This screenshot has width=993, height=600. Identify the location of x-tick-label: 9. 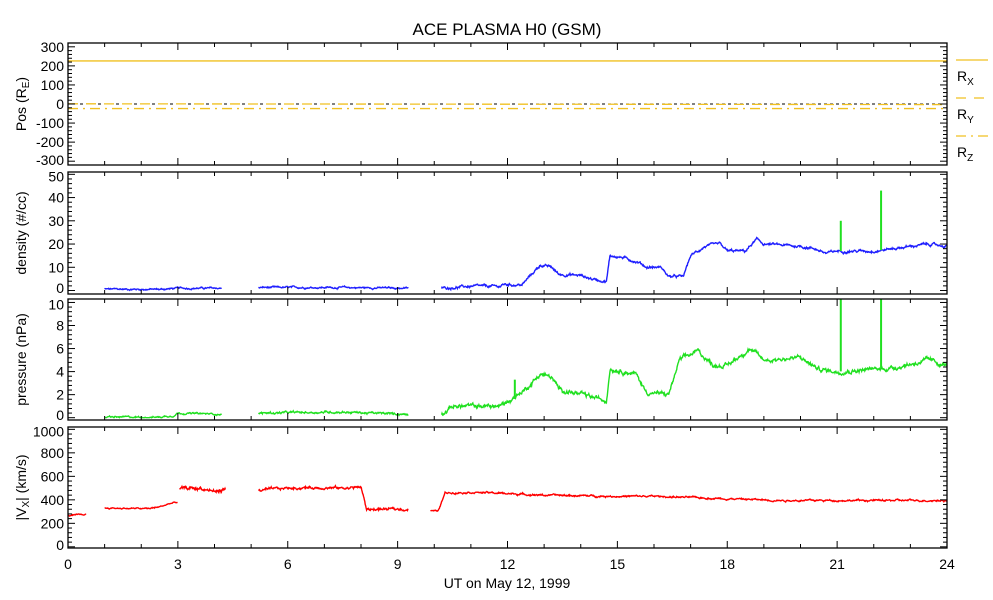
(398, 564).